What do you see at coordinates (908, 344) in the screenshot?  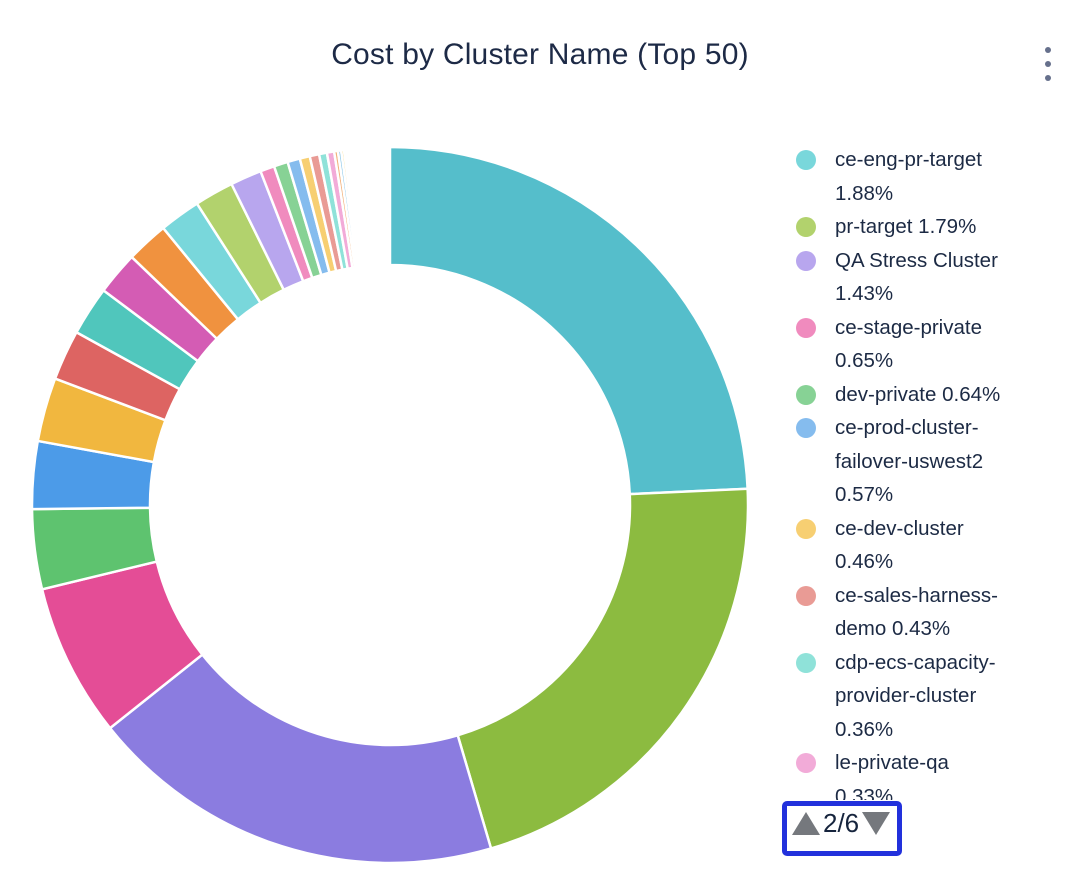 I see `legend-item-label: ce-stage-private 0.65%` at bounding box center [908, 344].